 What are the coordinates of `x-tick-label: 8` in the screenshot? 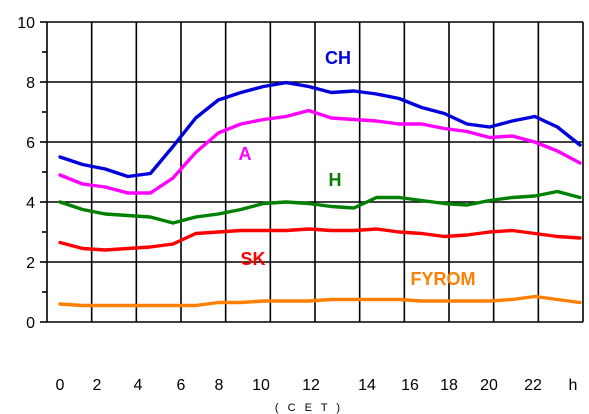 It's located at (219, 385).